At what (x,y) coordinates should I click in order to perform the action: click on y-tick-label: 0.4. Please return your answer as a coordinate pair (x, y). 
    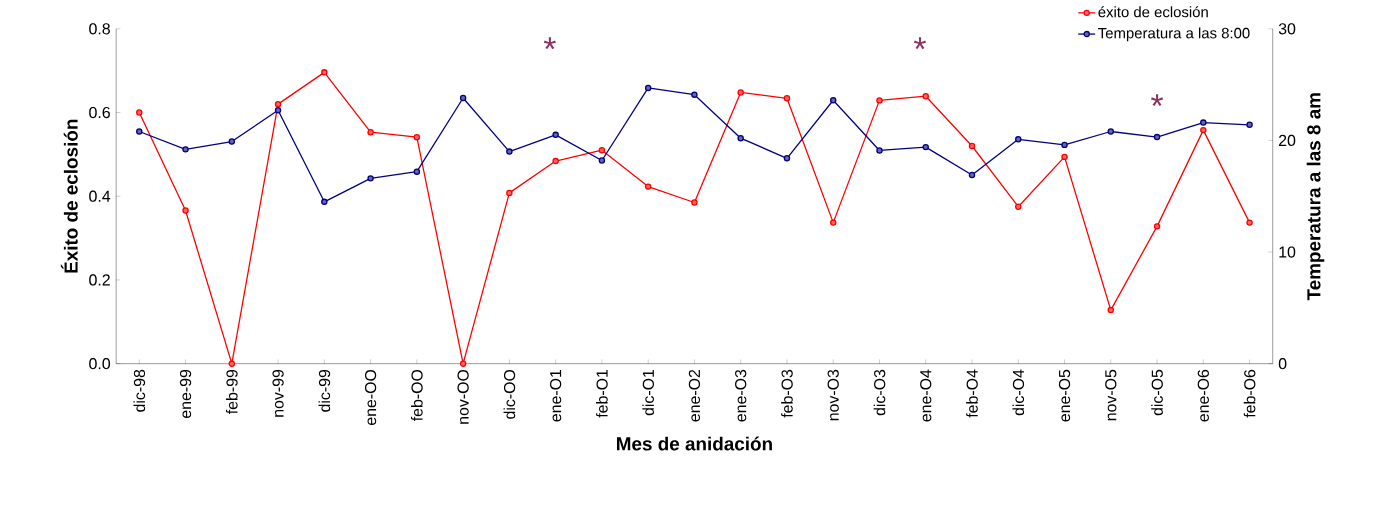
    Looking at the image, I should click on (100, 196).